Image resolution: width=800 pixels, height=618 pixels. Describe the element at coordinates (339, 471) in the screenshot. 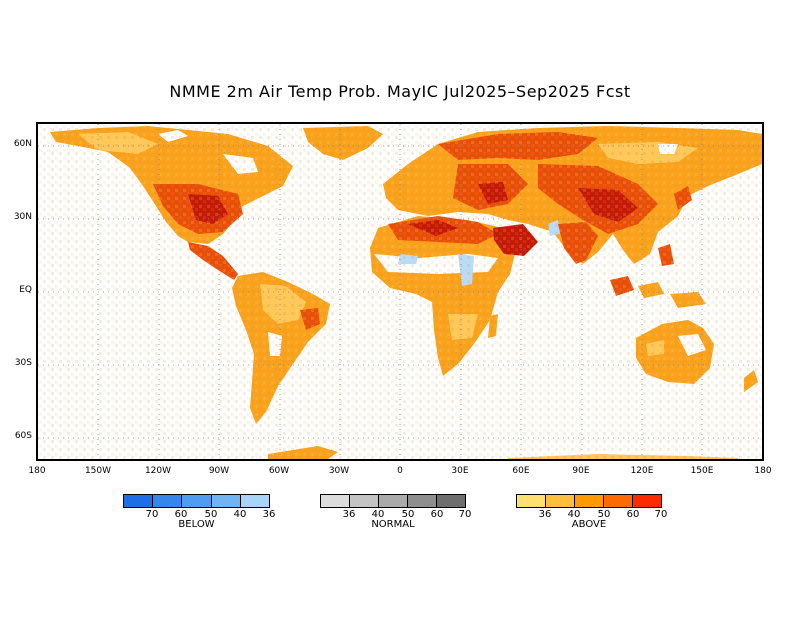

I see `lon-label-30w: 30W` at that location.